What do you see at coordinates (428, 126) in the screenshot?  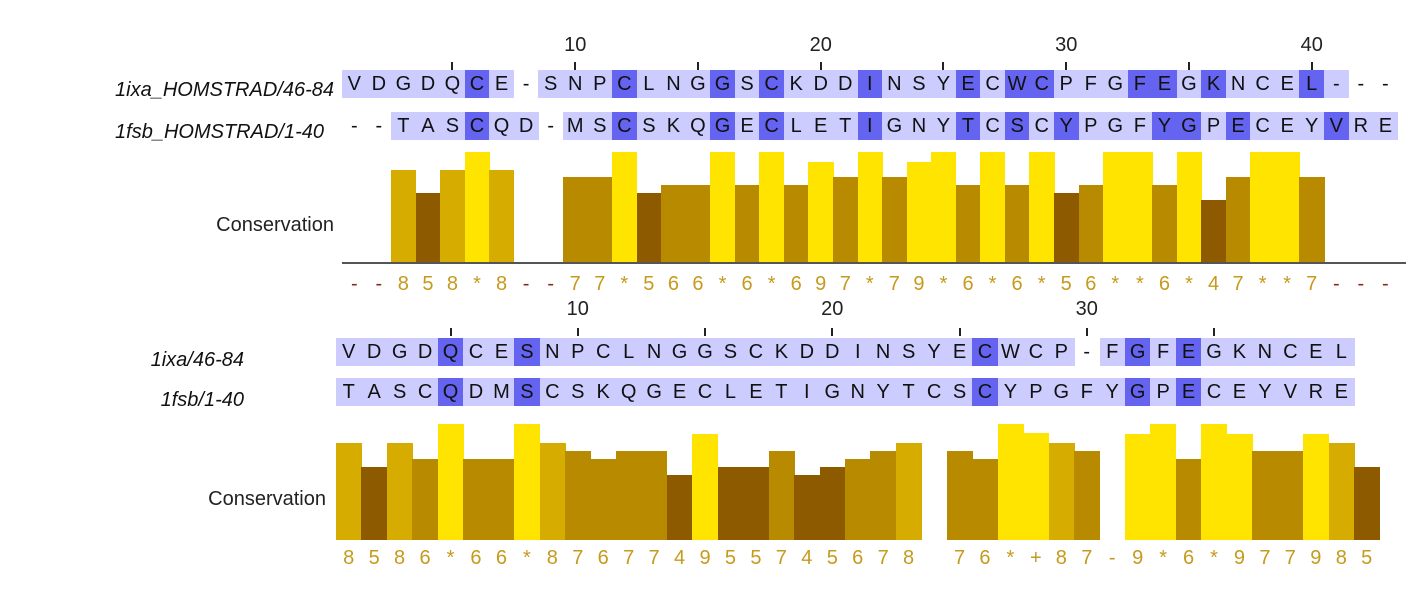 I see `residue: A` at bounding box center [428, 126].